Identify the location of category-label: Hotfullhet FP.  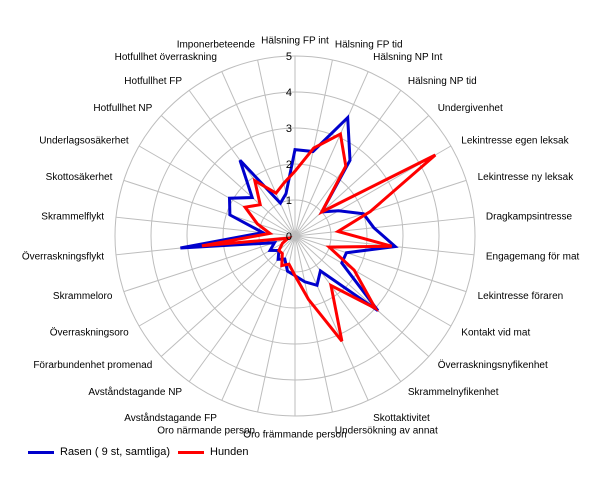
(153, 81).